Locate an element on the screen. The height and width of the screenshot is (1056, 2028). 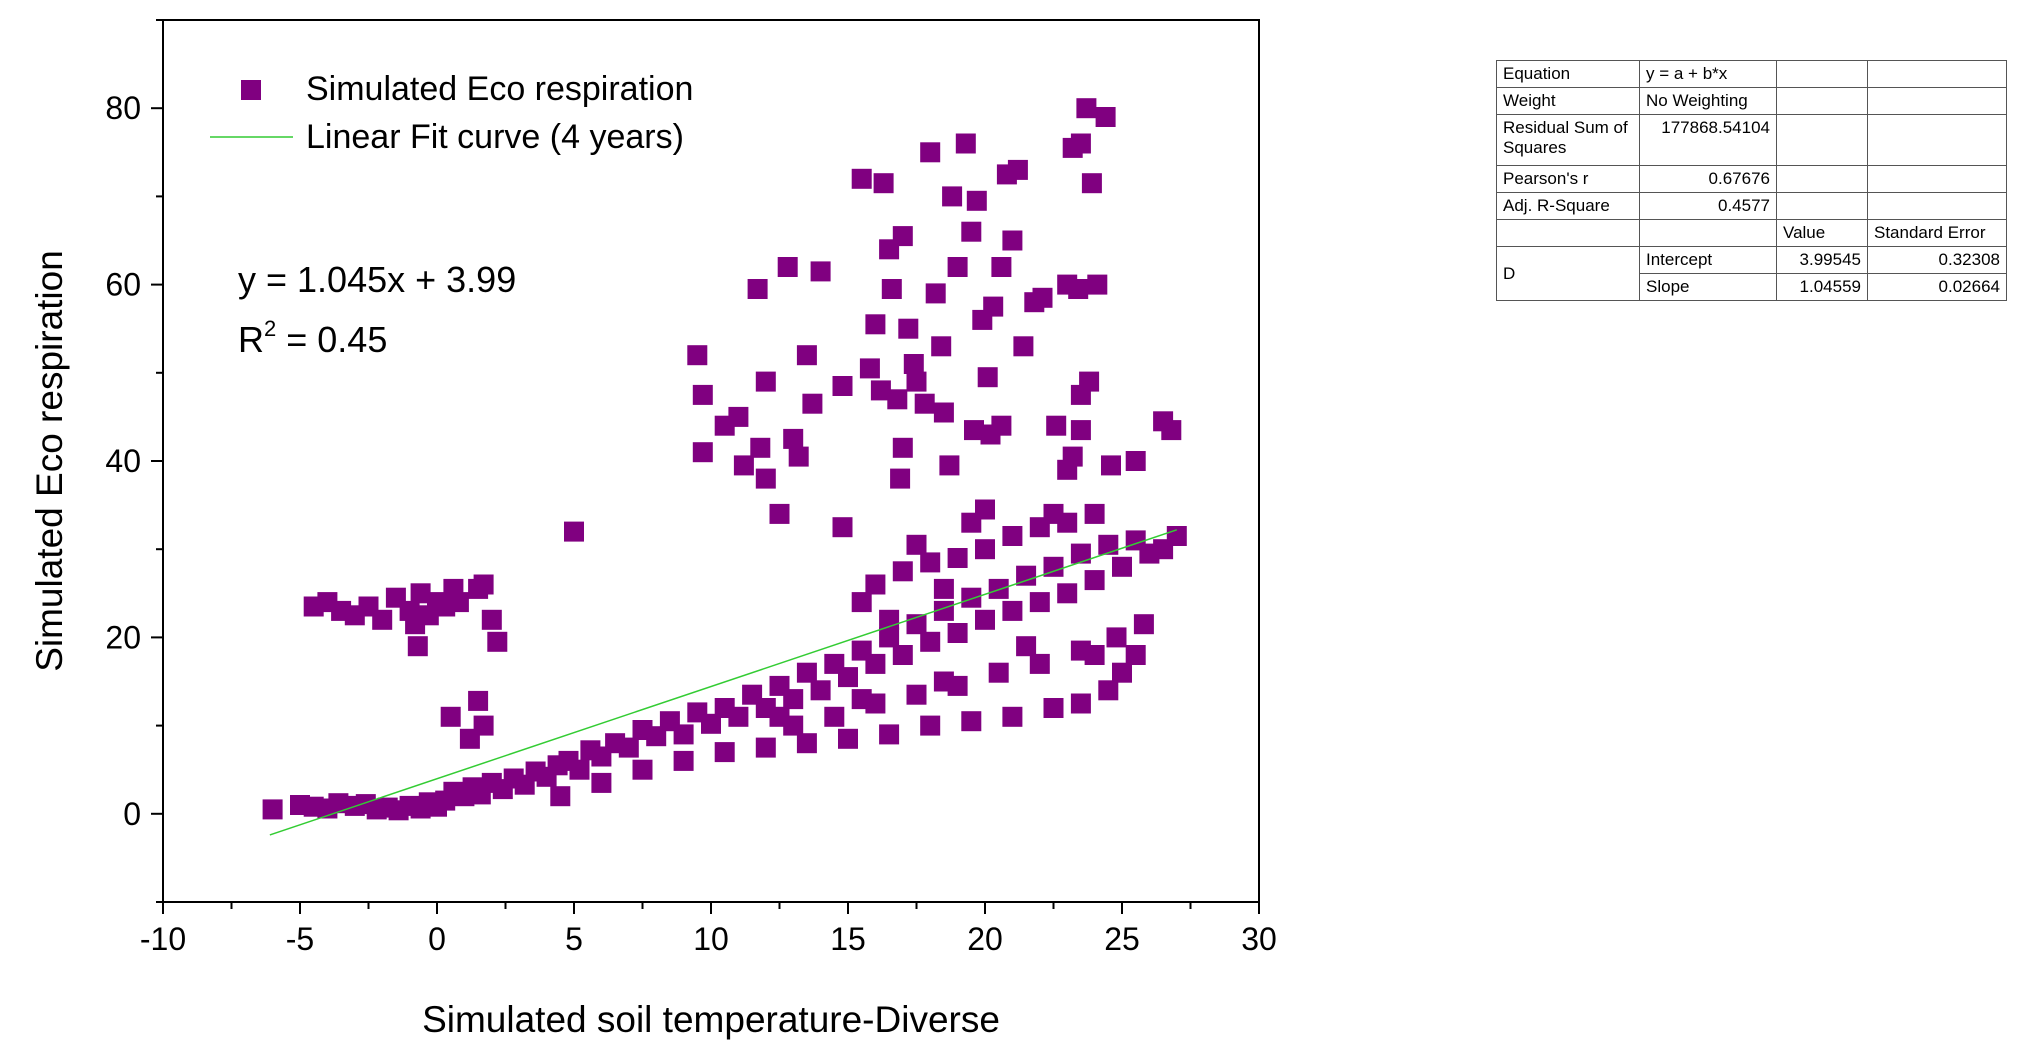
column-header-value: Value is located at coordinates (1822, 233).